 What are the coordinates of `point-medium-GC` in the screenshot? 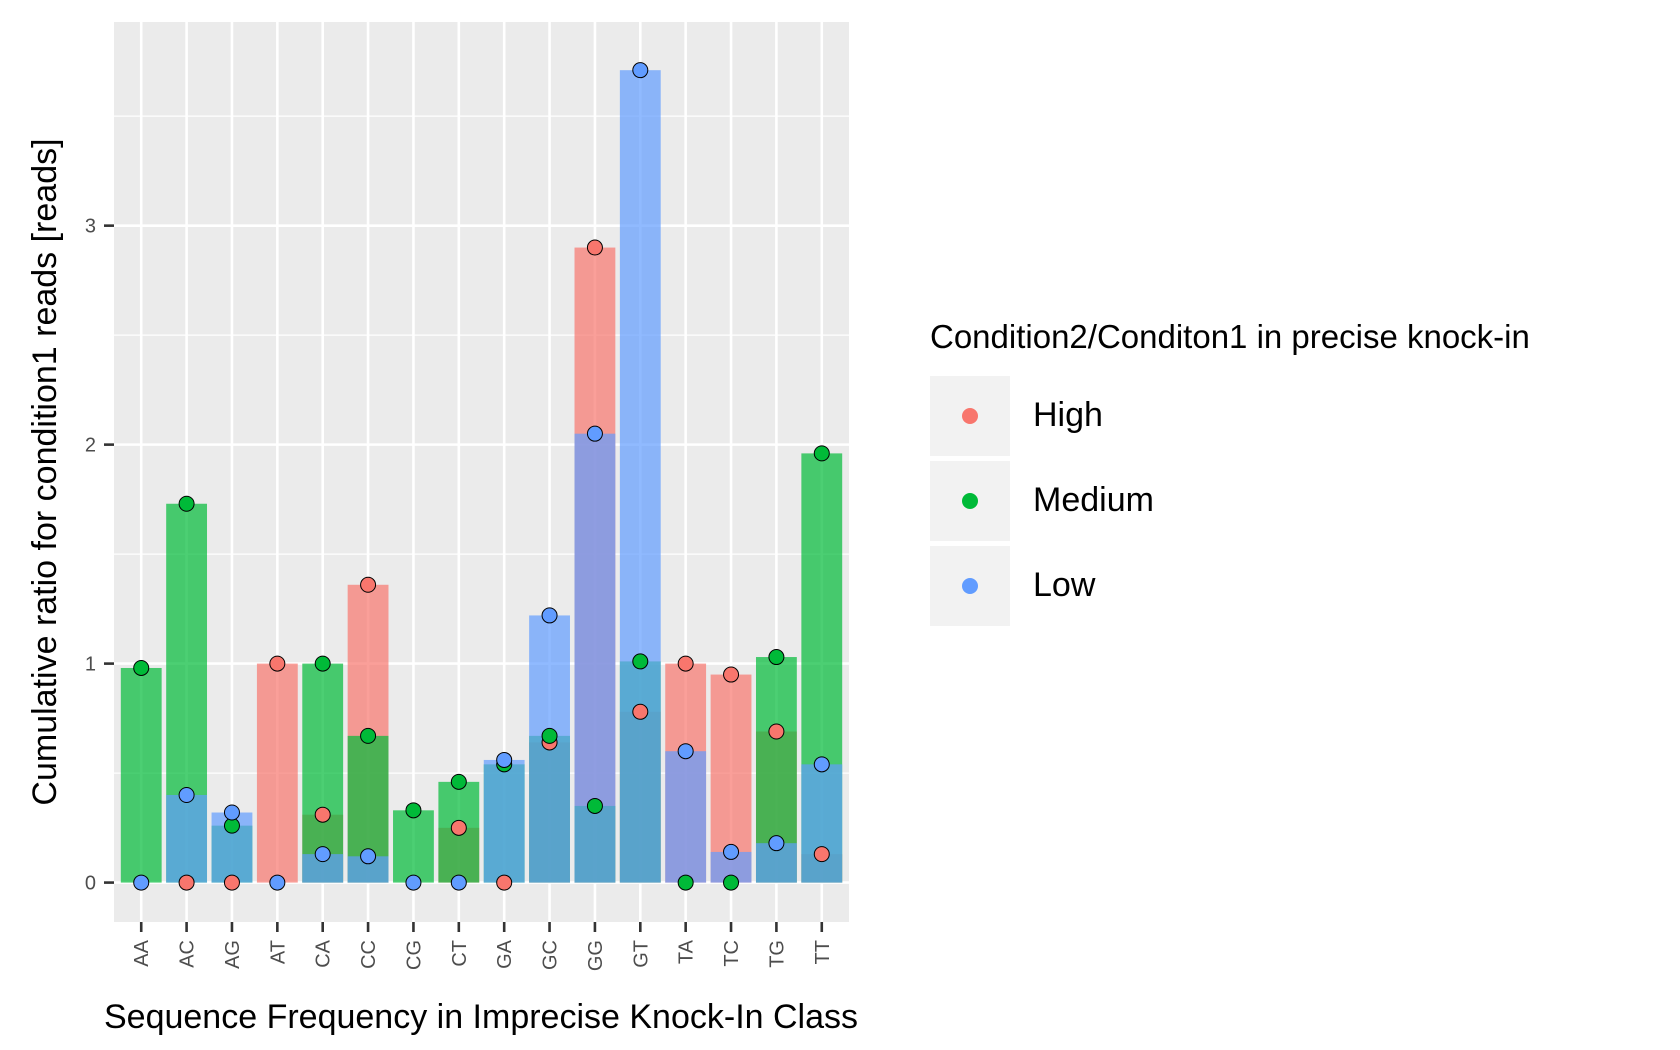 It's located at (549, 735).